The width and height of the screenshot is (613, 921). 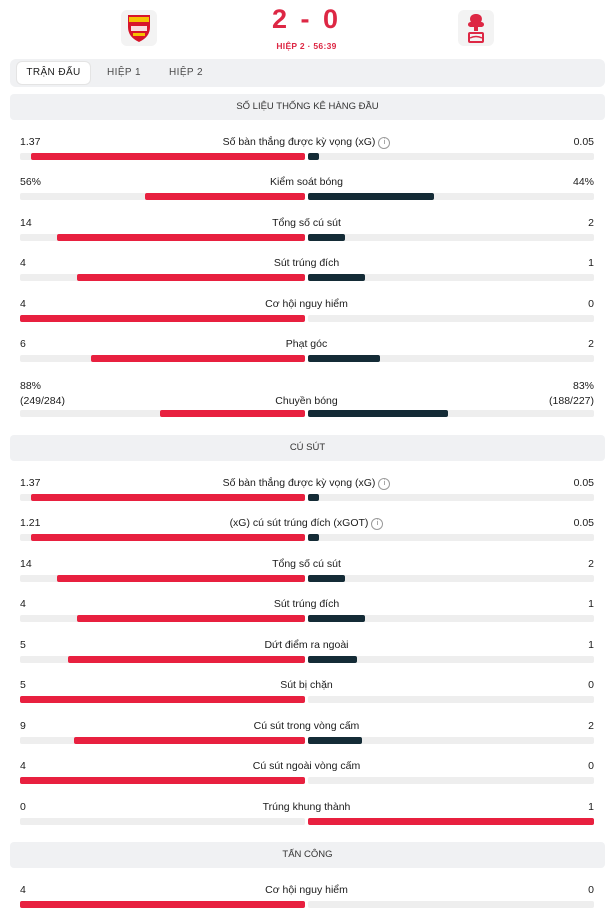 What do you see at coordinates (124, 72) in the screenshot?
I see `tab-first-half: HIỆP 1` at bounding box center [124, 72].